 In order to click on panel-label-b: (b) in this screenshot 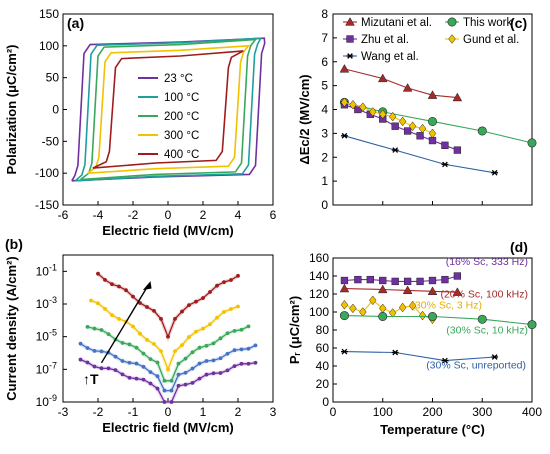, I will do `click(14, 244)`.